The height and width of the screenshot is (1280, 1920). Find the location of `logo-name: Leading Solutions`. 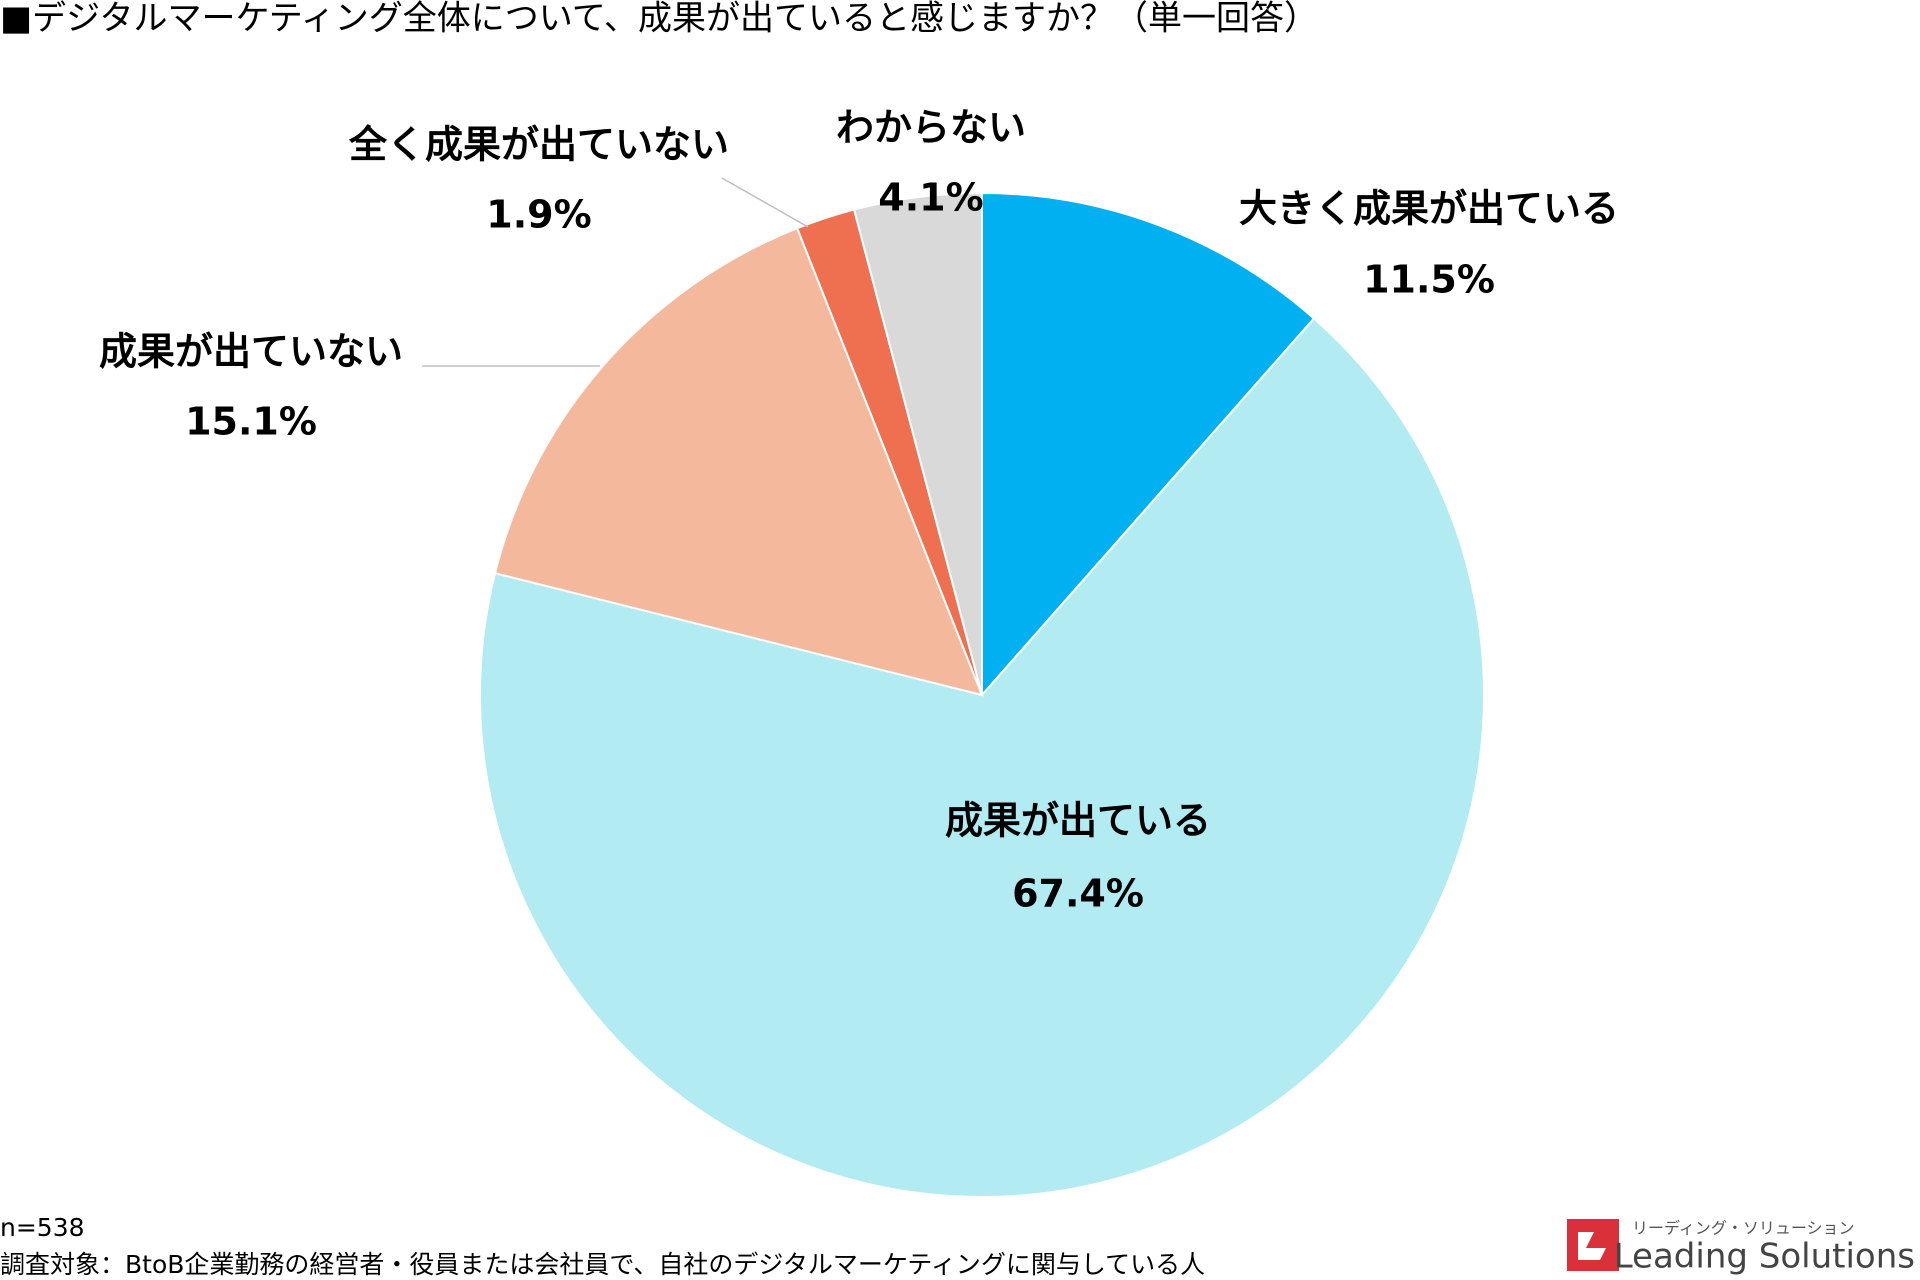

logo-name: Leading Solutions is located at coordinates (1764, 1257).